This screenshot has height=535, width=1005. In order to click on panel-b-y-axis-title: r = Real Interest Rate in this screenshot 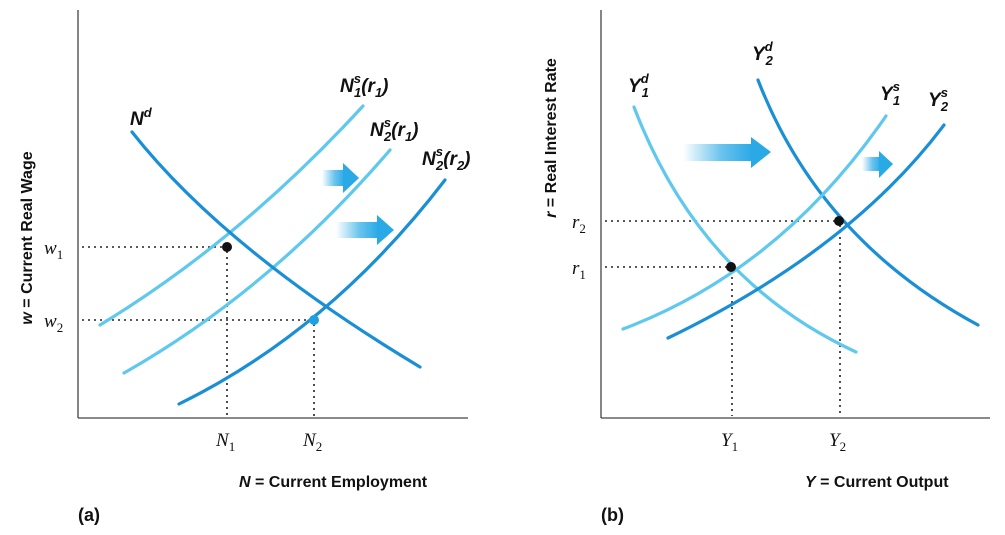, I will do `click(551, 138)`.